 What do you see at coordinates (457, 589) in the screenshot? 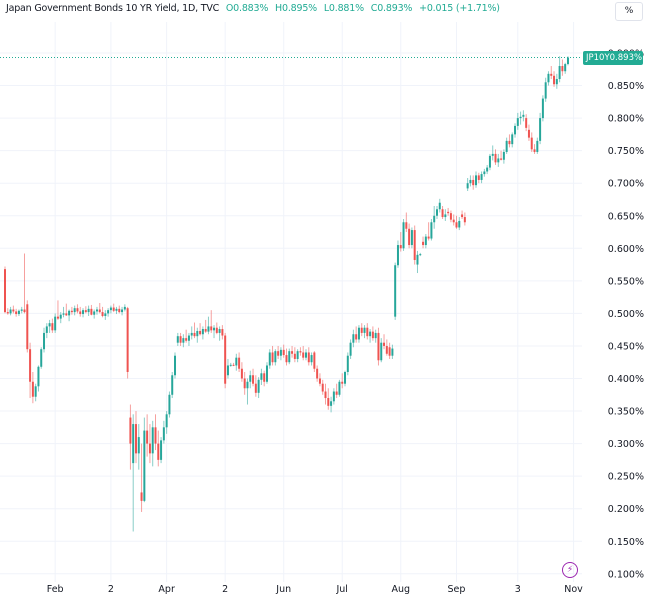
I see `x-tick-label: Sep` at bounding box center [457, 589].